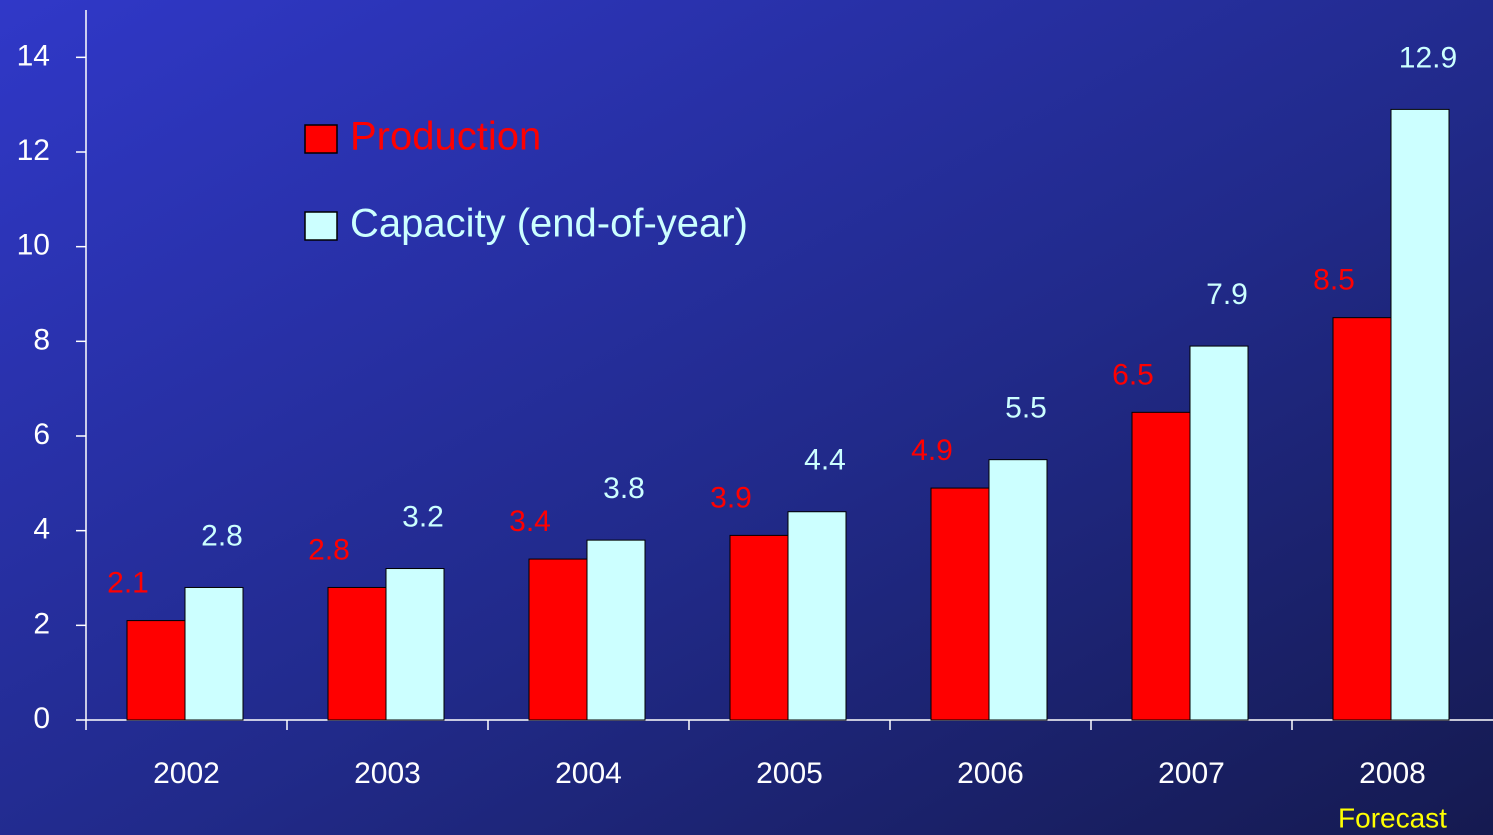  I want to click on value-label: 4.9, so click(932, 450).